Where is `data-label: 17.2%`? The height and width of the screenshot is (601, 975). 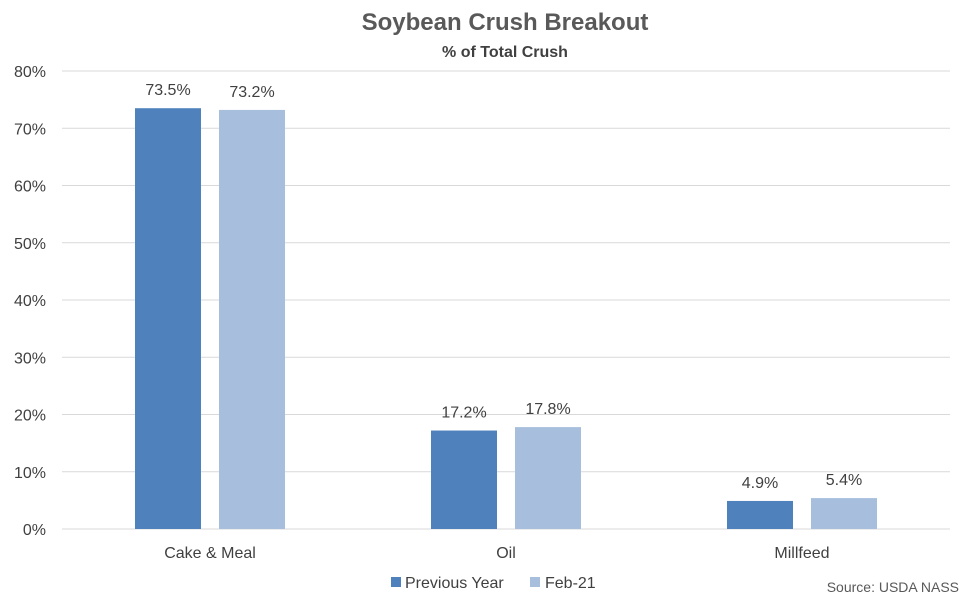
data-label: 17.2% is located at coordinates (463, 413).